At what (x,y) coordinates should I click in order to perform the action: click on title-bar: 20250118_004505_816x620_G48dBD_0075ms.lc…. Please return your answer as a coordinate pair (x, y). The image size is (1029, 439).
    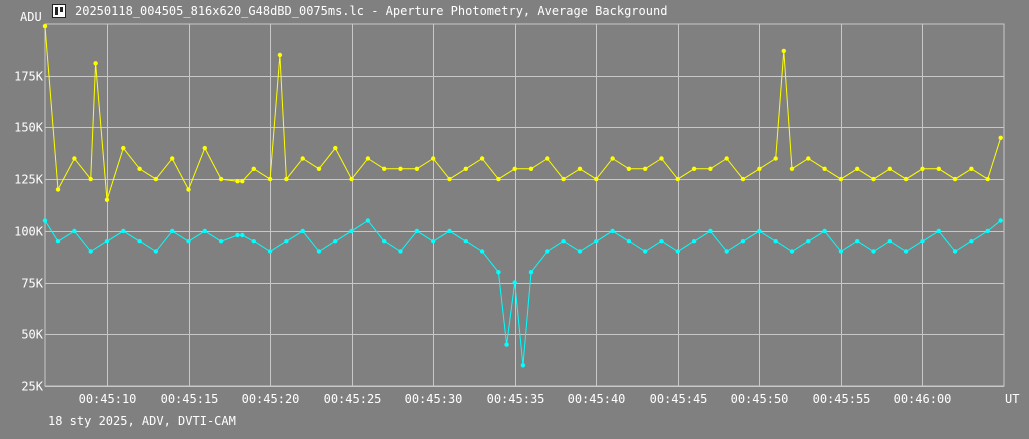
    Looking at the image, I should click on (514, 12).